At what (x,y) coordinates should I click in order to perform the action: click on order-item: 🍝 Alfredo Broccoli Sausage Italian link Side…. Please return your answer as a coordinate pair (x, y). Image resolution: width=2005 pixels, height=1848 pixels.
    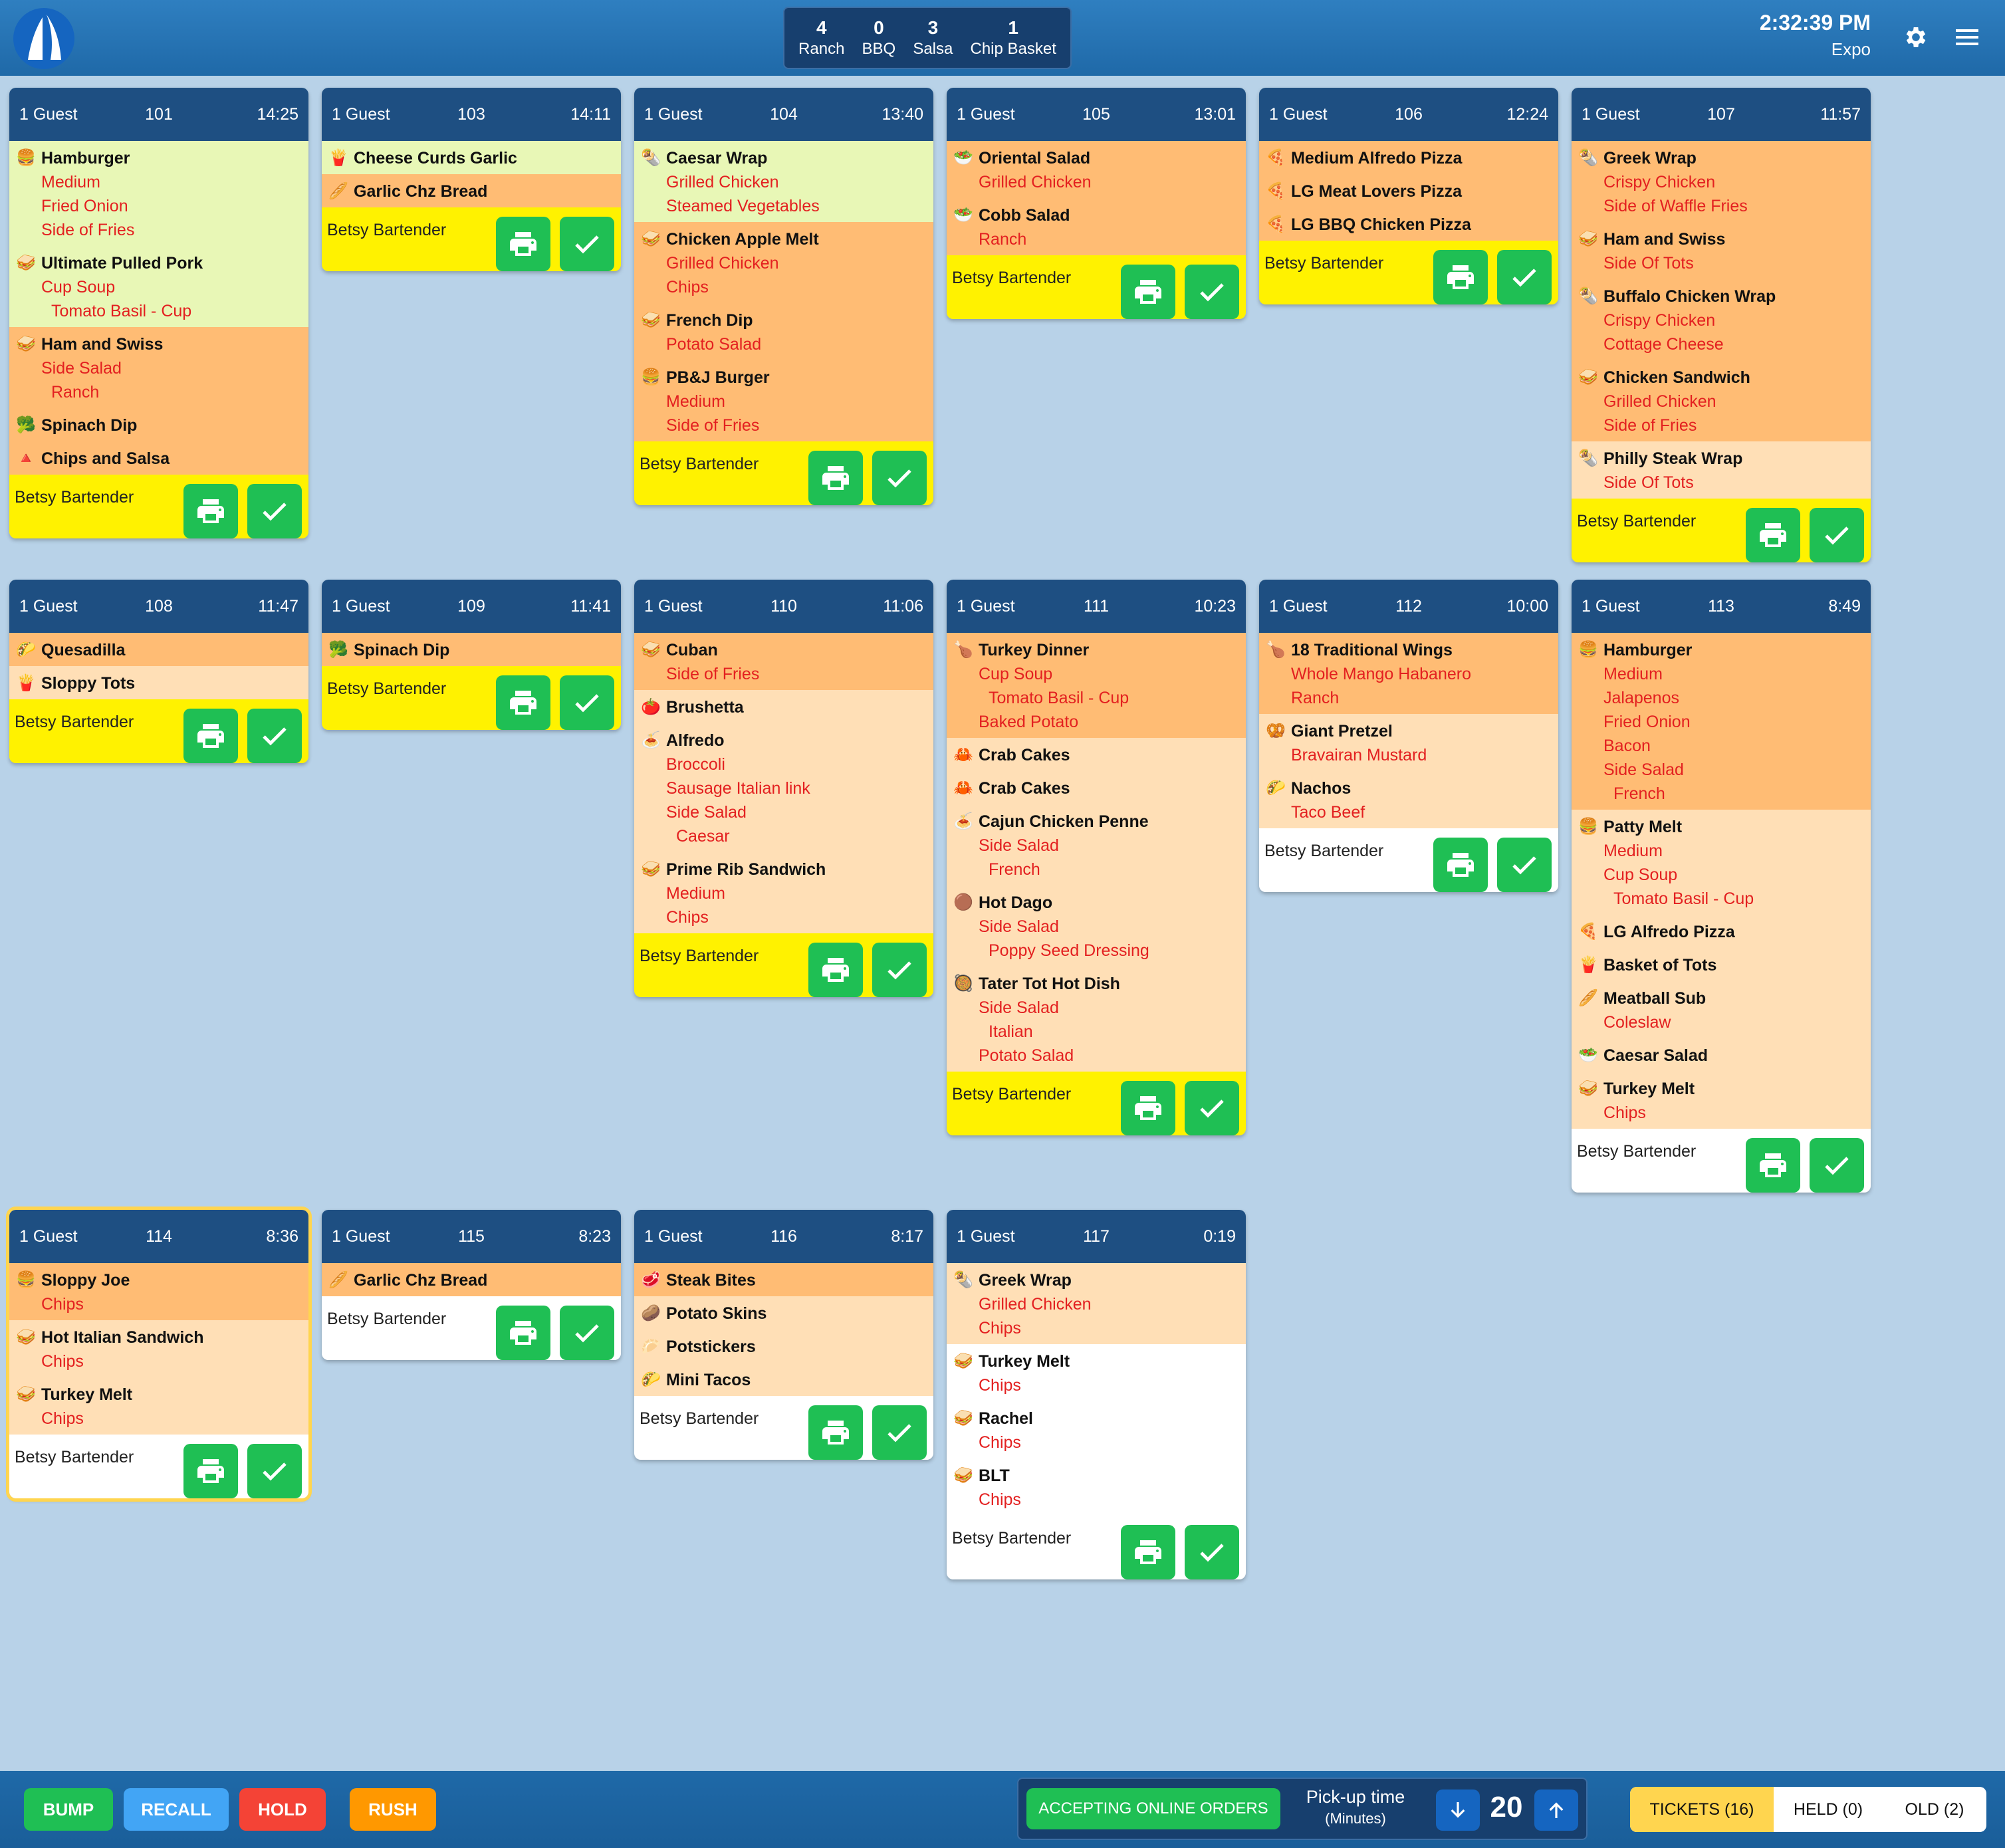
    Looking at the image, I should click on (784, 788).